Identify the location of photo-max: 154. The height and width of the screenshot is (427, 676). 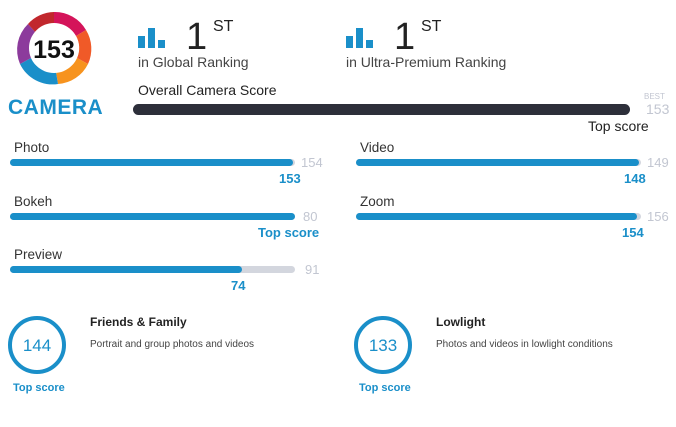
(312, 162).